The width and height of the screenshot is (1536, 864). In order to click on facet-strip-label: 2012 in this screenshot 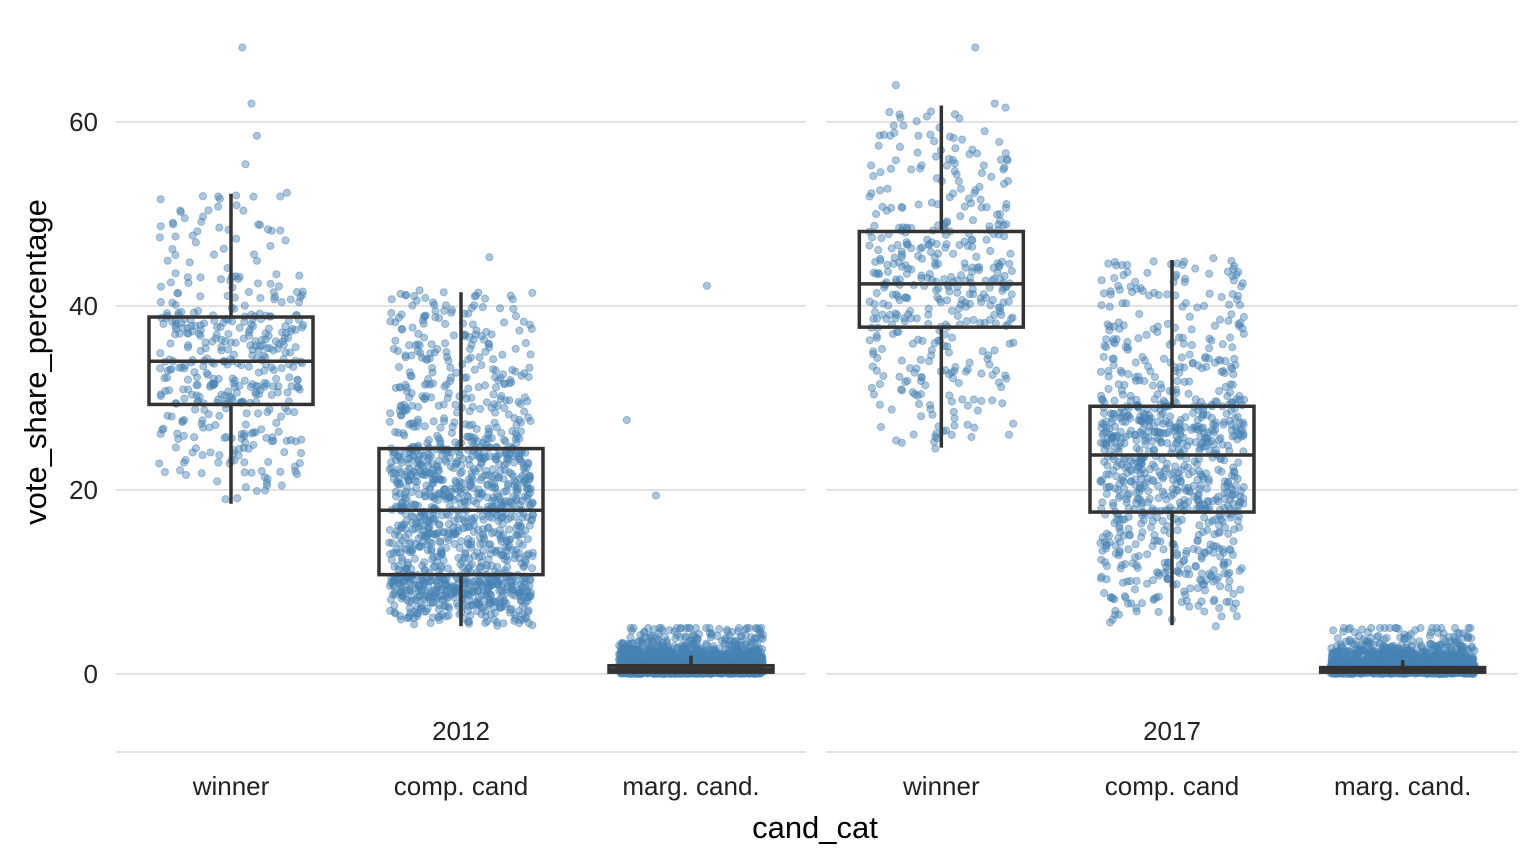, I will do `click(461, 731)`.